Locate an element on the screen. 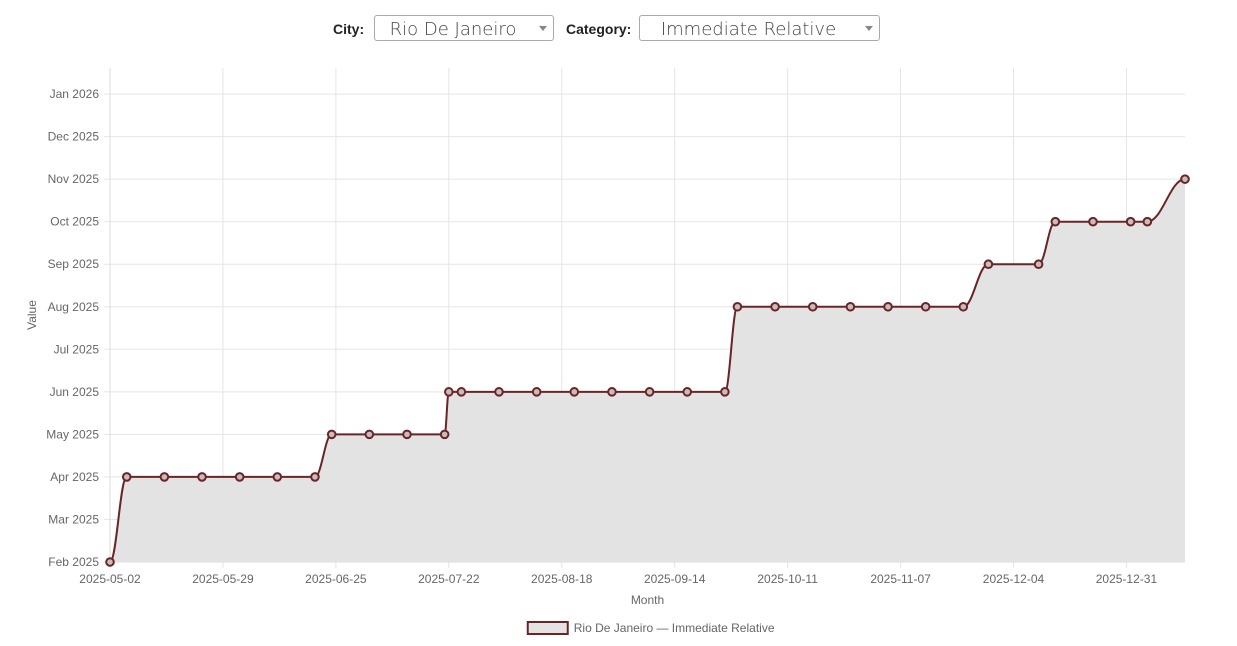  city-select: Rio De Janeiro is located at coordinates (464, 28).